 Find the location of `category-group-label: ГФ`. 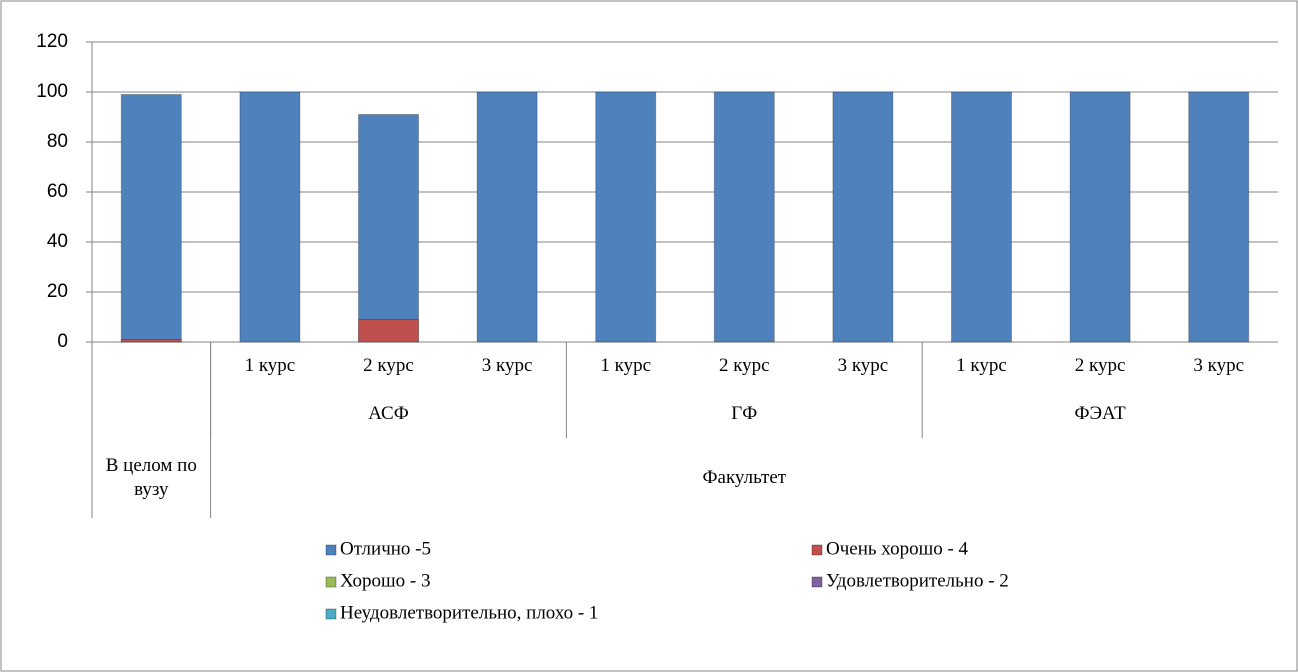

category-group-label: ГФ is located at coordinates (744, 413).